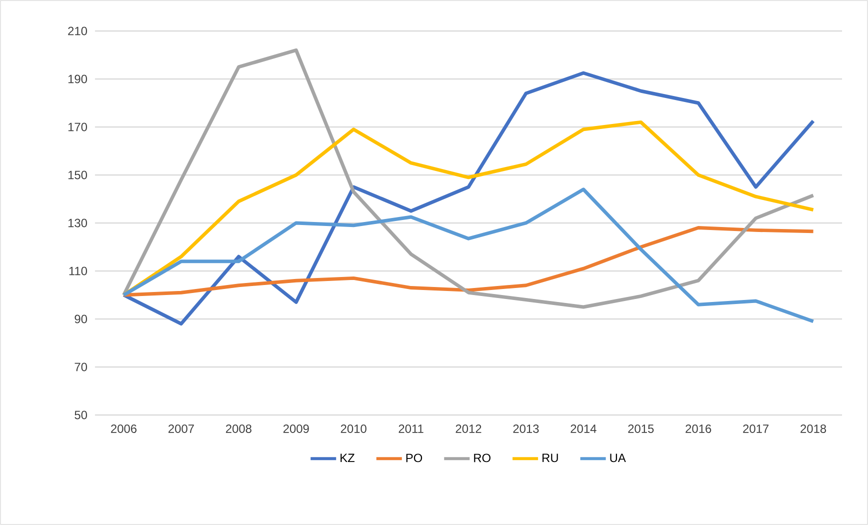 This screenshot has height=525, width=868. I want to click on y-tick-label: 190, so click(78, 79).